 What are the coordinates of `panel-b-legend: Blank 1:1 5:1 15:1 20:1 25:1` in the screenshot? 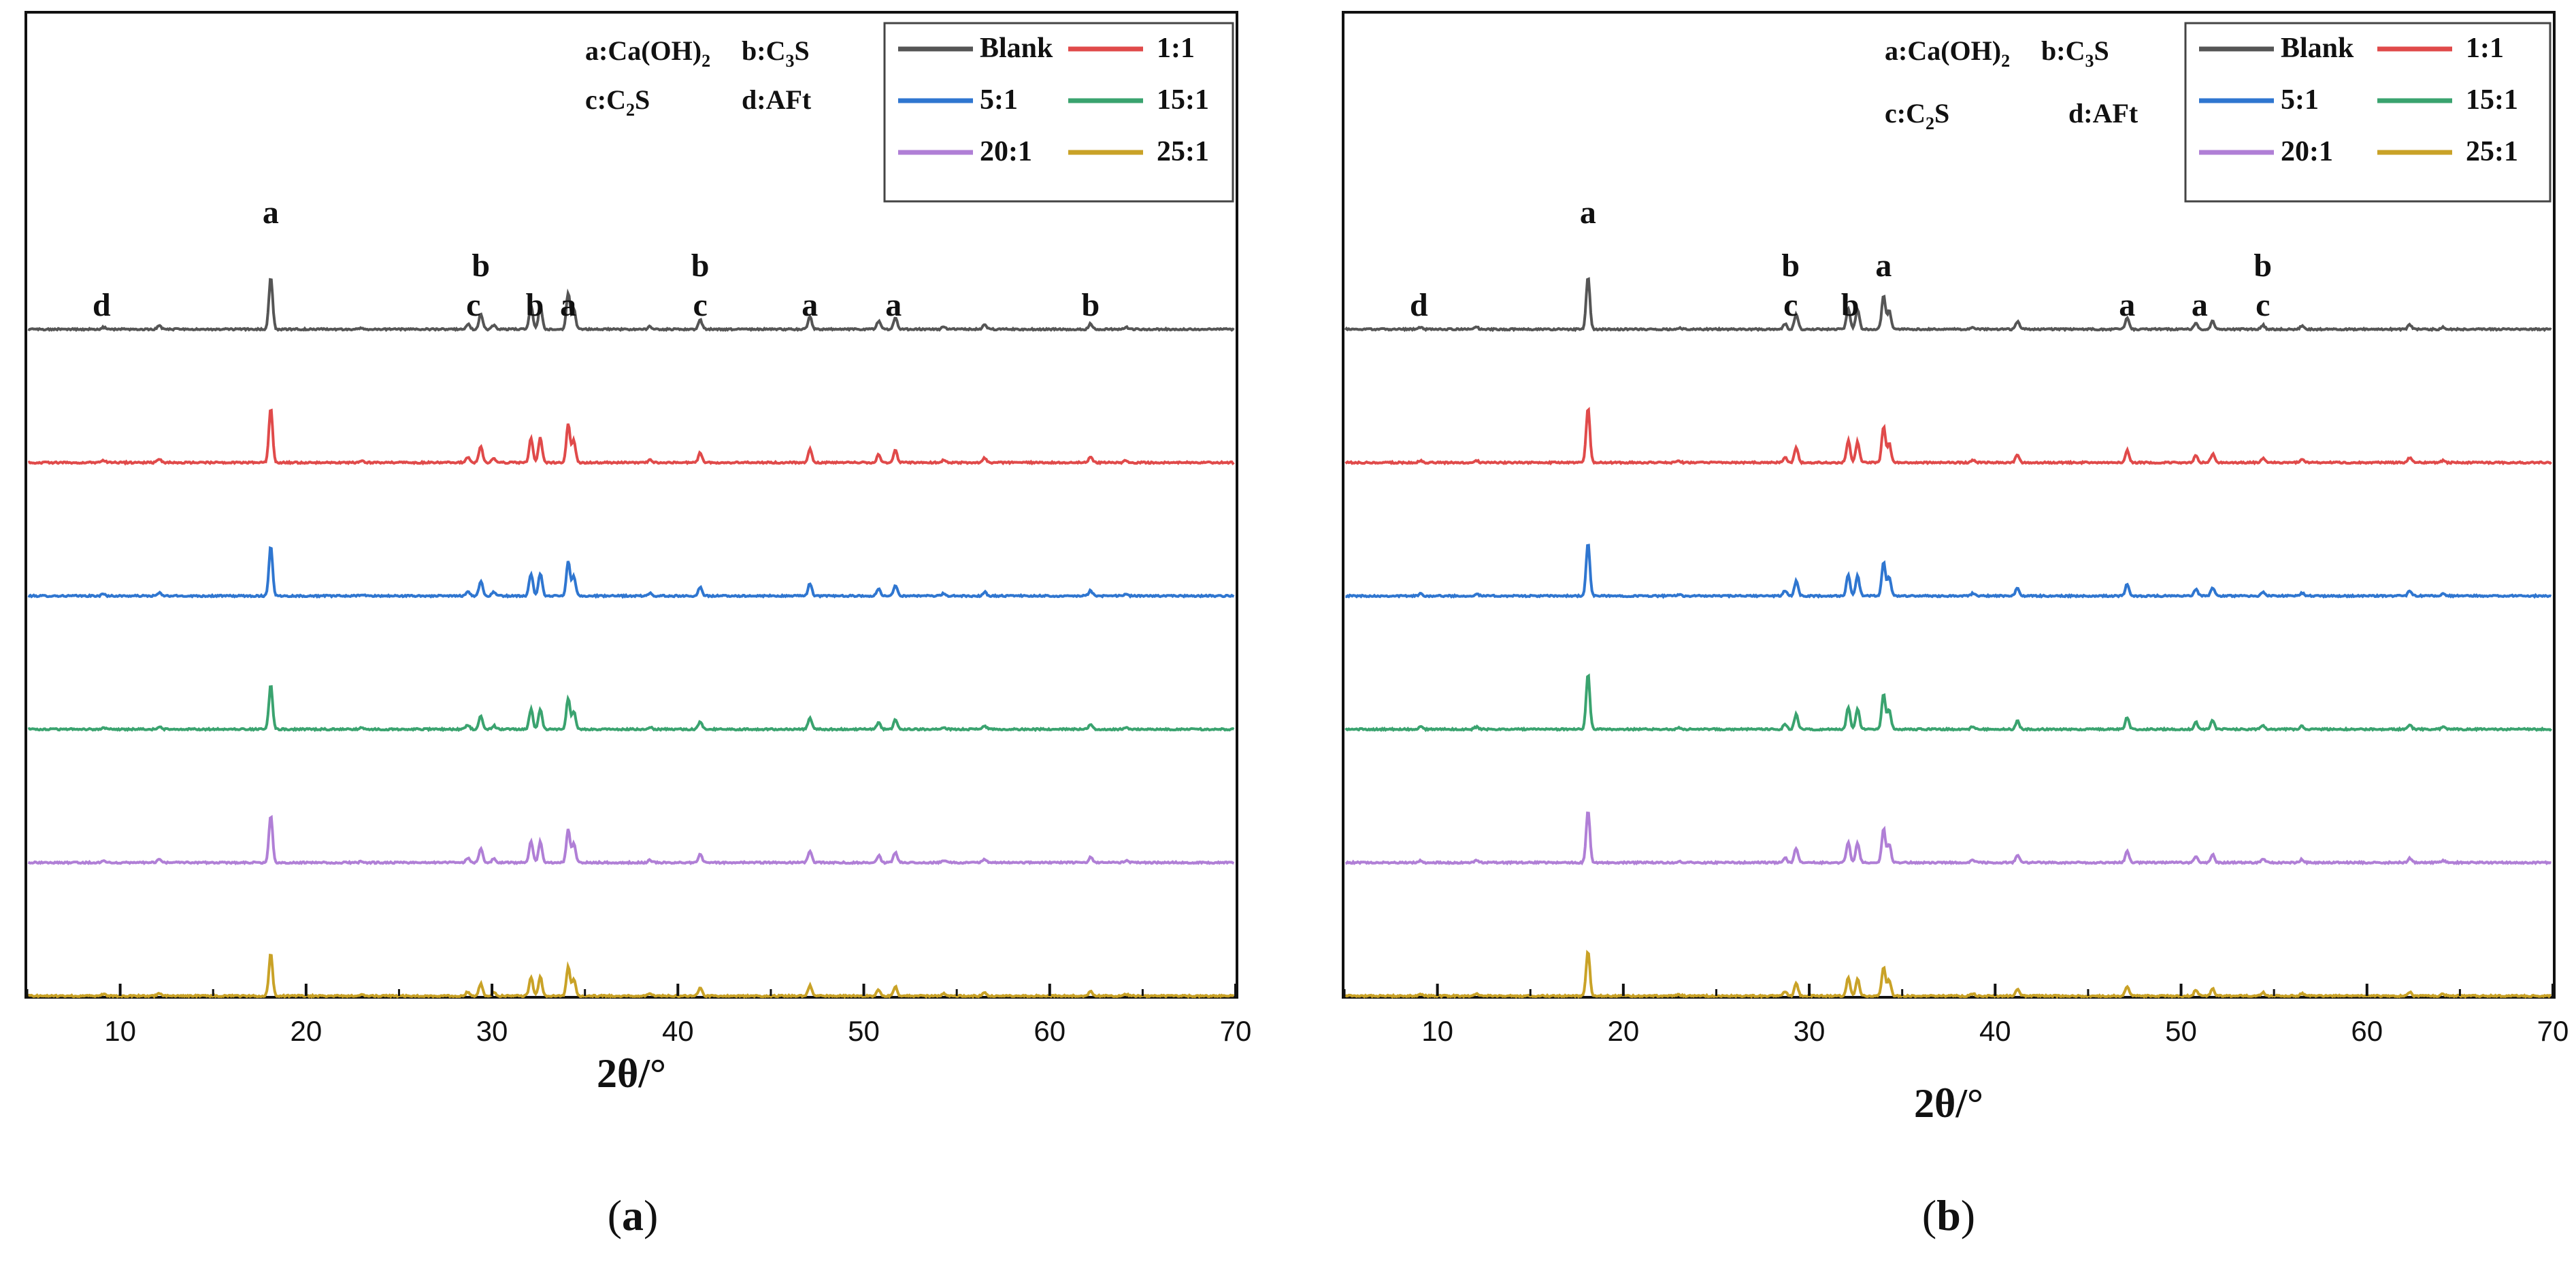 It's located at (2368, 113).